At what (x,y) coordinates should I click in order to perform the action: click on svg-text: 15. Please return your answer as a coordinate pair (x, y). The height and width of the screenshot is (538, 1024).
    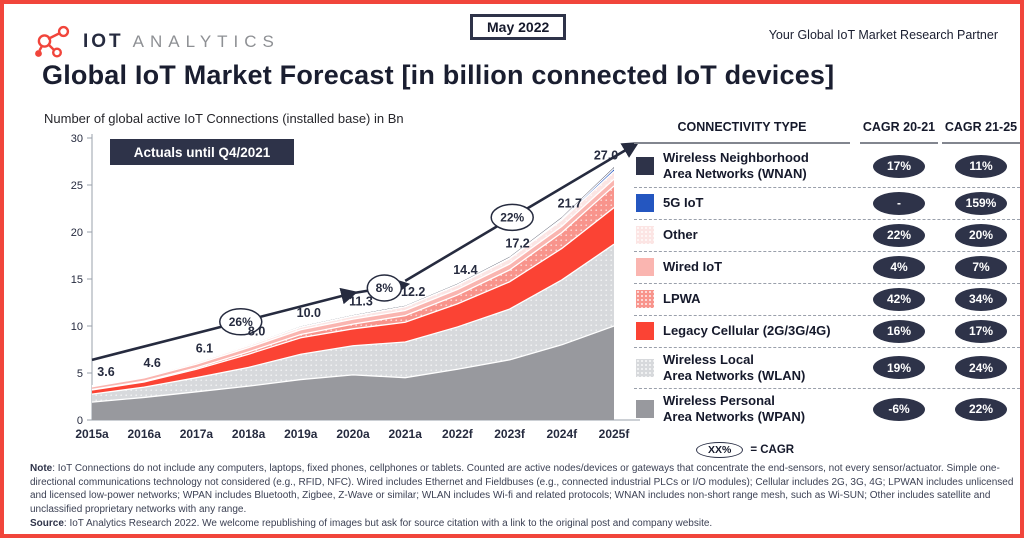
    Looking at the image, I should click on (77, 280).